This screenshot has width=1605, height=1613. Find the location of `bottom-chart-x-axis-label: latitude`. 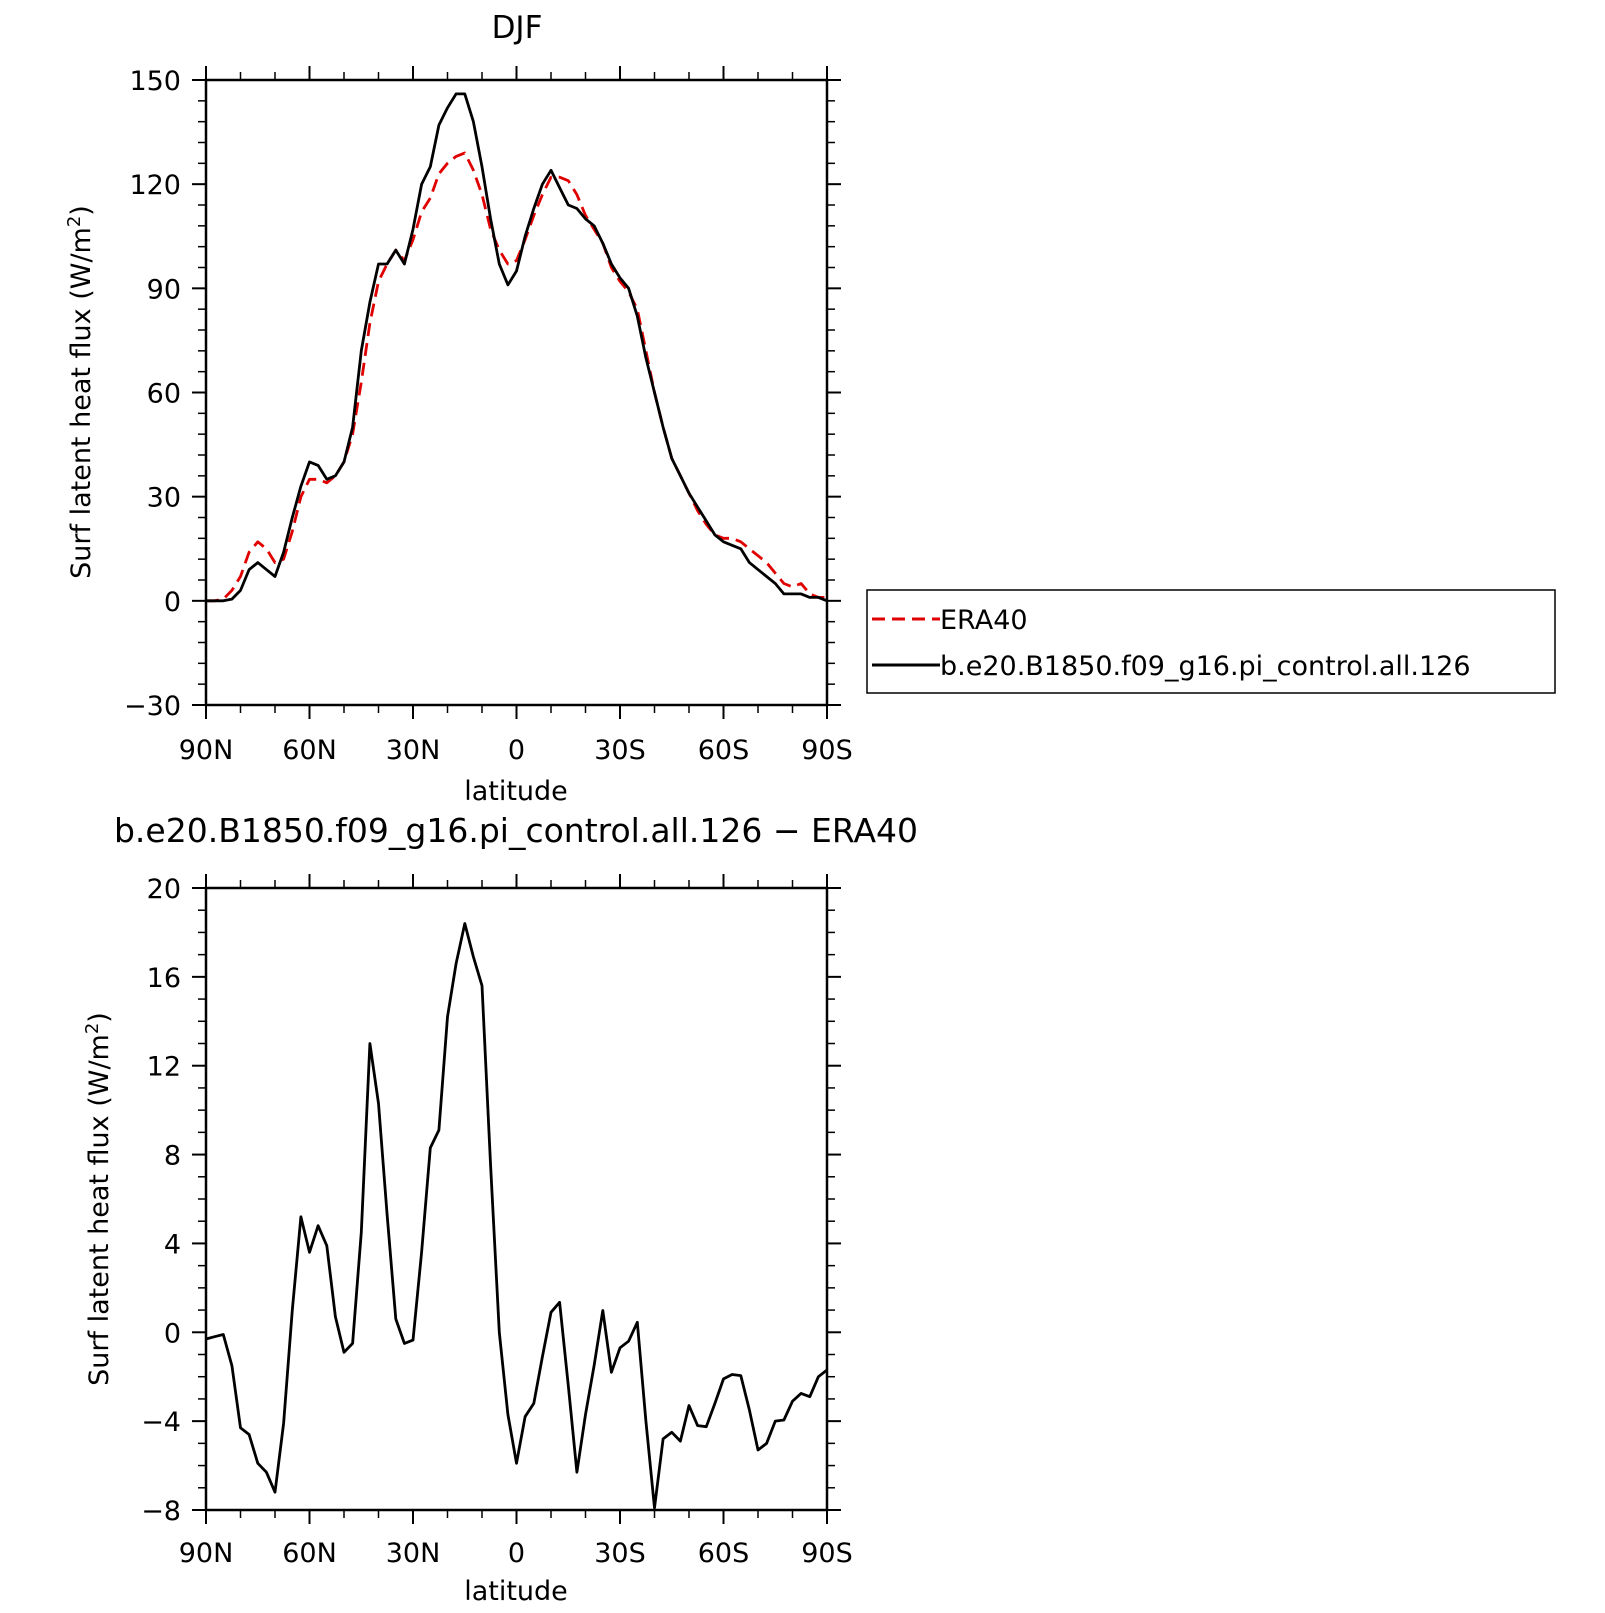

bottom-chart-x-axis-label: latitude is located at coordinates (516, 1591).